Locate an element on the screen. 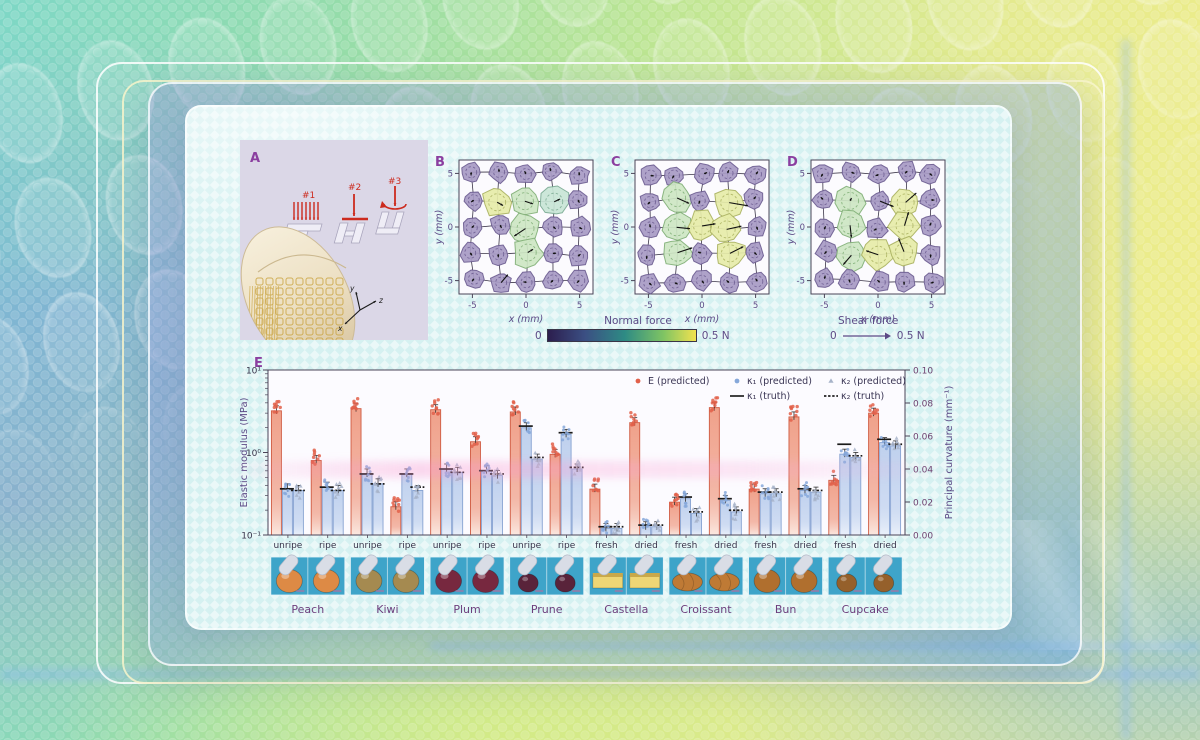  svg-text: D is located at coordinates (792, 162).